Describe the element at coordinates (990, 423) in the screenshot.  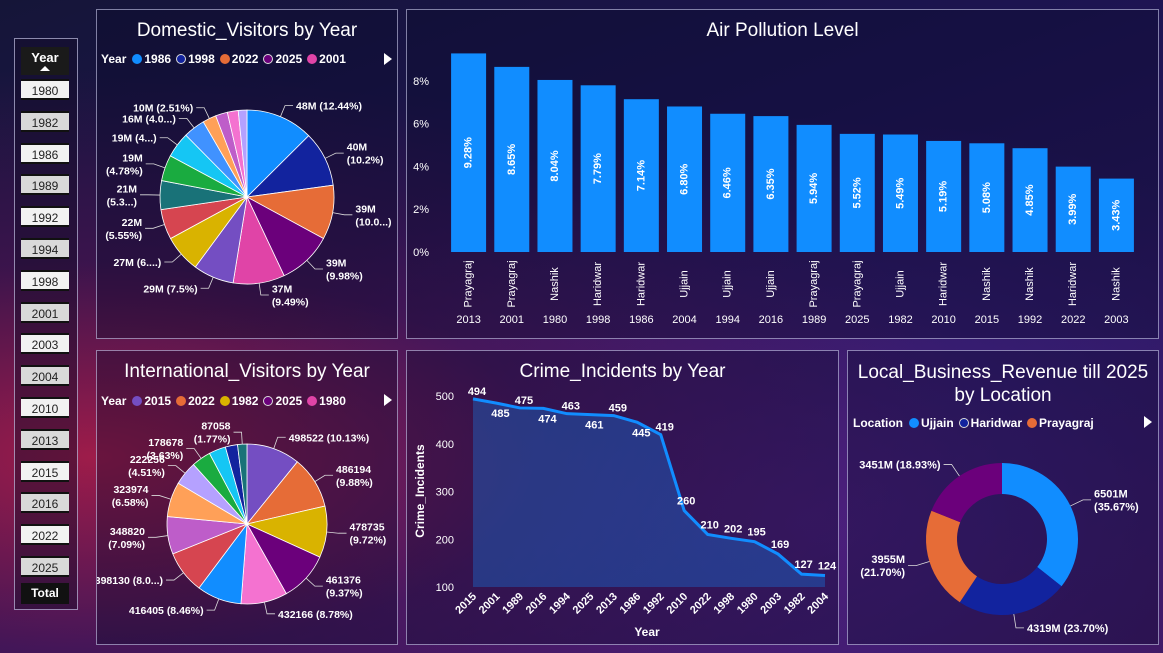
I see `legend-item-haridwar: Haridwar` at that location.